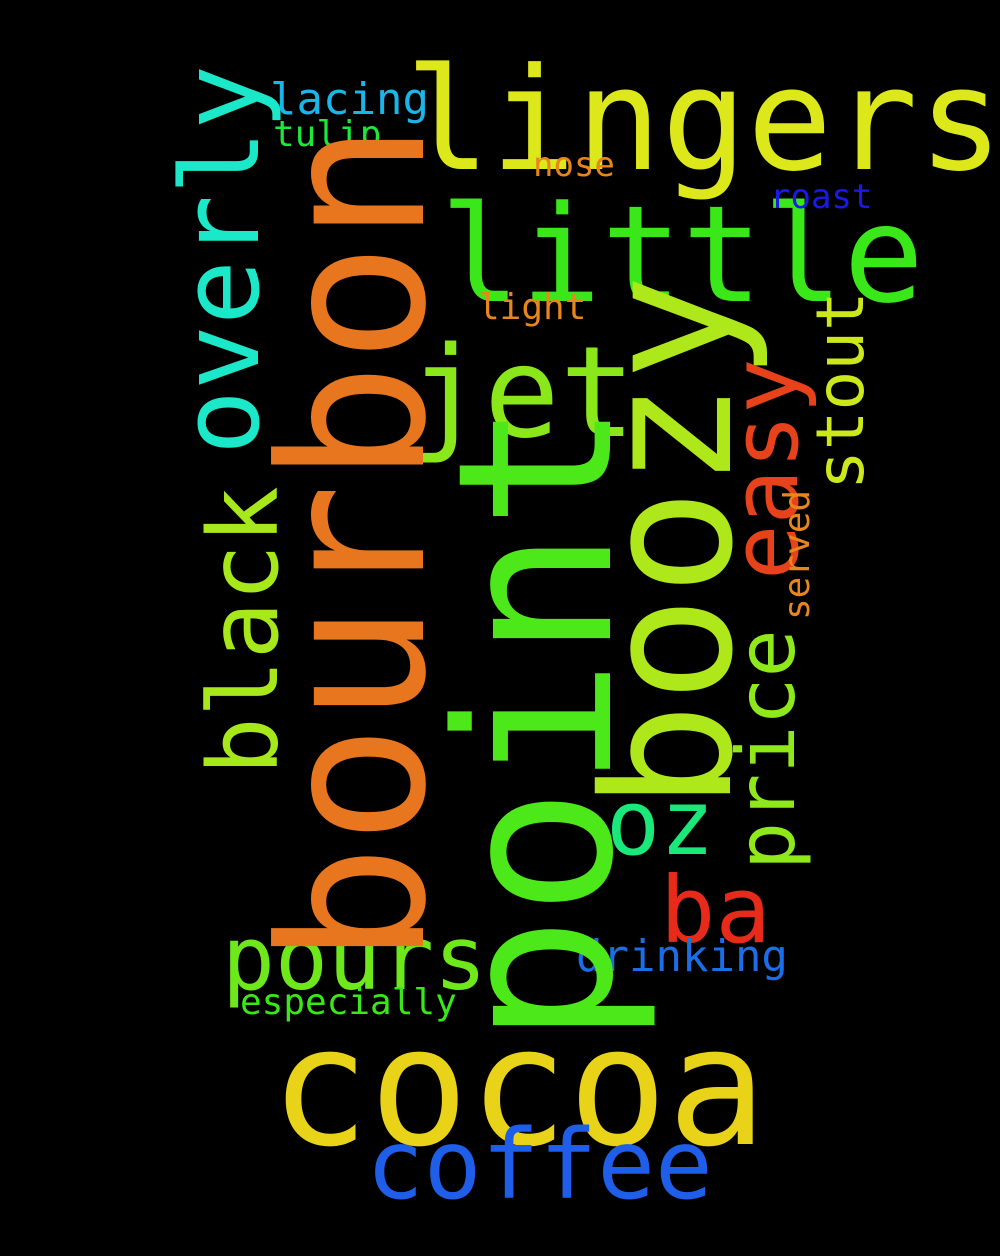 This screenshot has width=1000, height=1256. Describe the element at coordinates (715, 910) in the screenshot. I see `word-ba: ba` at that location.